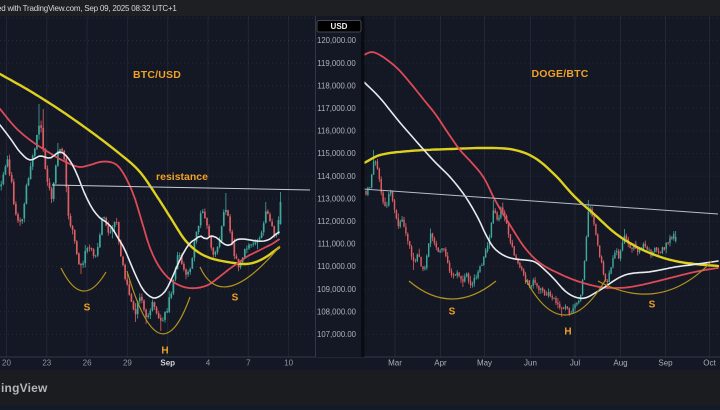  I want to click on price-tick-label: 114,000.00, so click(336, 176).